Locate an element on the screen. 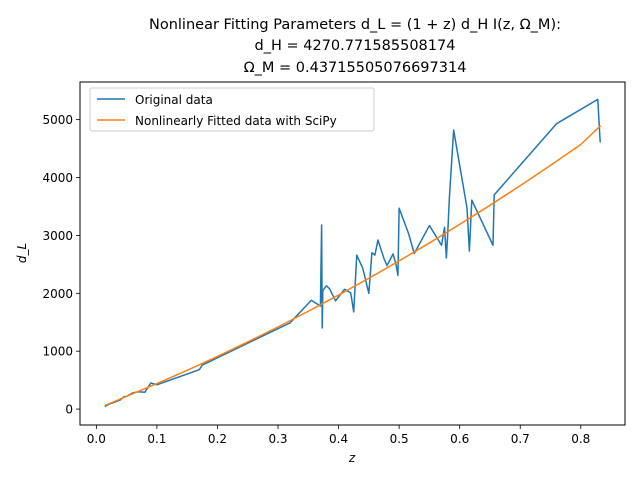 This screenshot has width=640, height=480. x-tick-label: 0.4 is located at coordinates (338, 439).